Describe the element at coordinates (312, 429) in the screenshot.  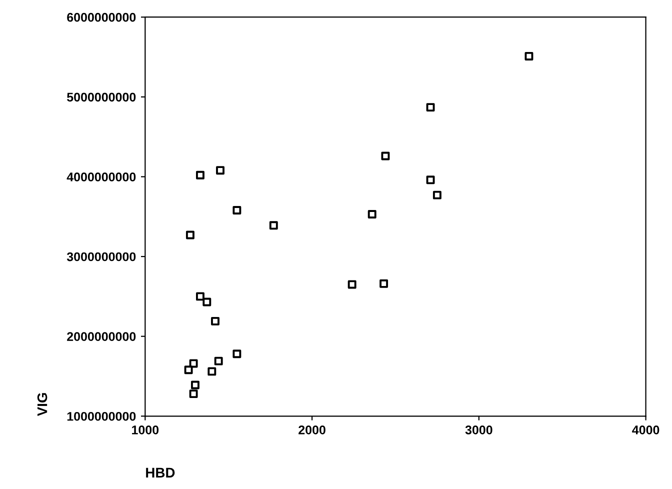
I see `x-tick-label: 2000` at that location.